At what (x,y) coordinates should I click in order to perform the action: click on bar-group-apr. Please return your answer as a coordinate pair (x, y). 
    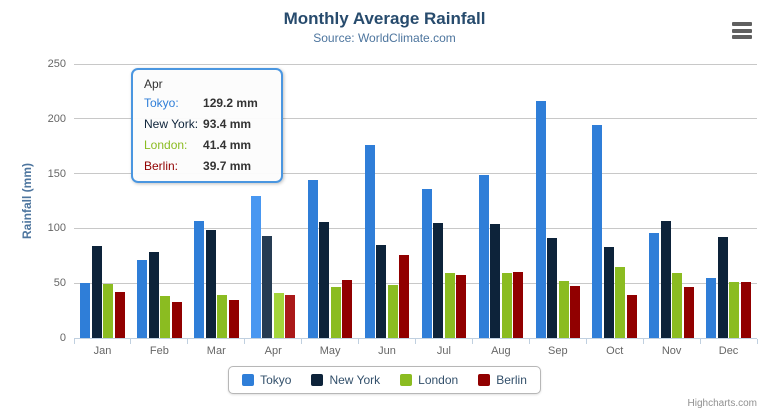
    Looking at the image, I should click on (273, 201).